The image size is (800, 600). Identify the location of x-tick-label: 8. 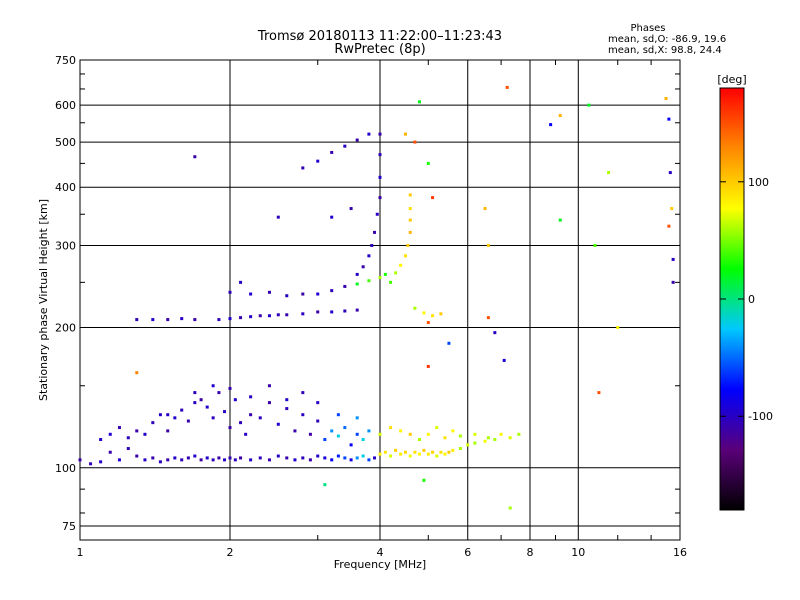
(530, 552).